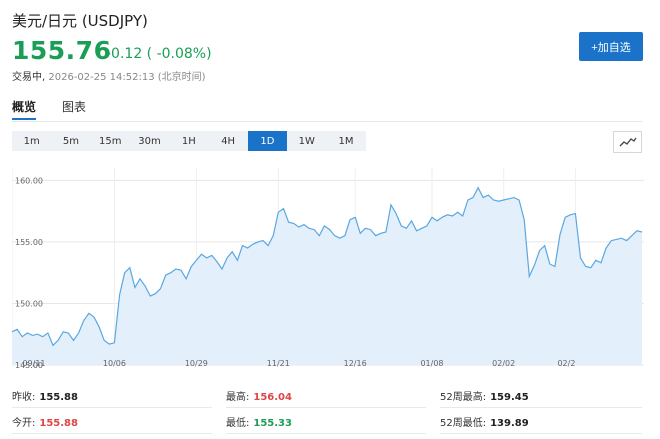 Image resolution: width=660 pixels, height=439 pixels. What do you see at coordinates (49, 109) in the screenshot?
I see `view-tabs: 概览 图表` at bounding box center [49, 109].